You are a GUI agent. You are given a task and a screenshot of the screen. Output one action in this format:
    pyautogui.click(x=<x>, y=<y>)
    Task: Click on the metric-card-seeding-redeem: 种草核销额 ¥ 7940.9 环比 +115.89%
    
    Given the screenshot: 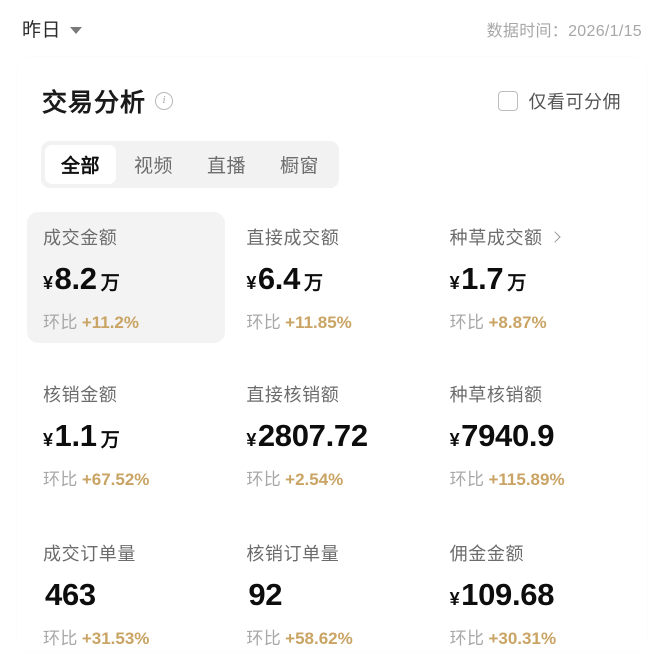 What is the action you would take?
    pyautogui.click(x=533, y=434)
    